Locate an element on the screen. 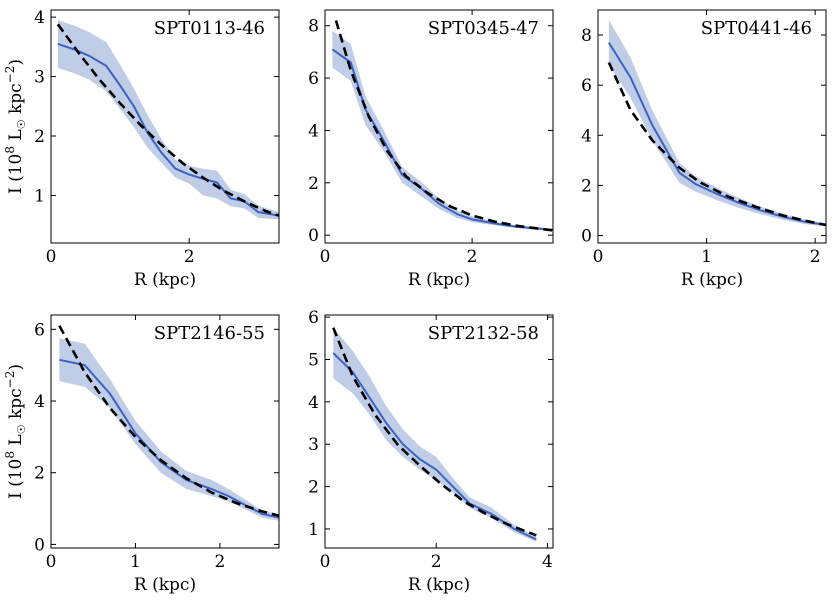  panel-title: SPT2132-58 is located at coordinates (483, 333).